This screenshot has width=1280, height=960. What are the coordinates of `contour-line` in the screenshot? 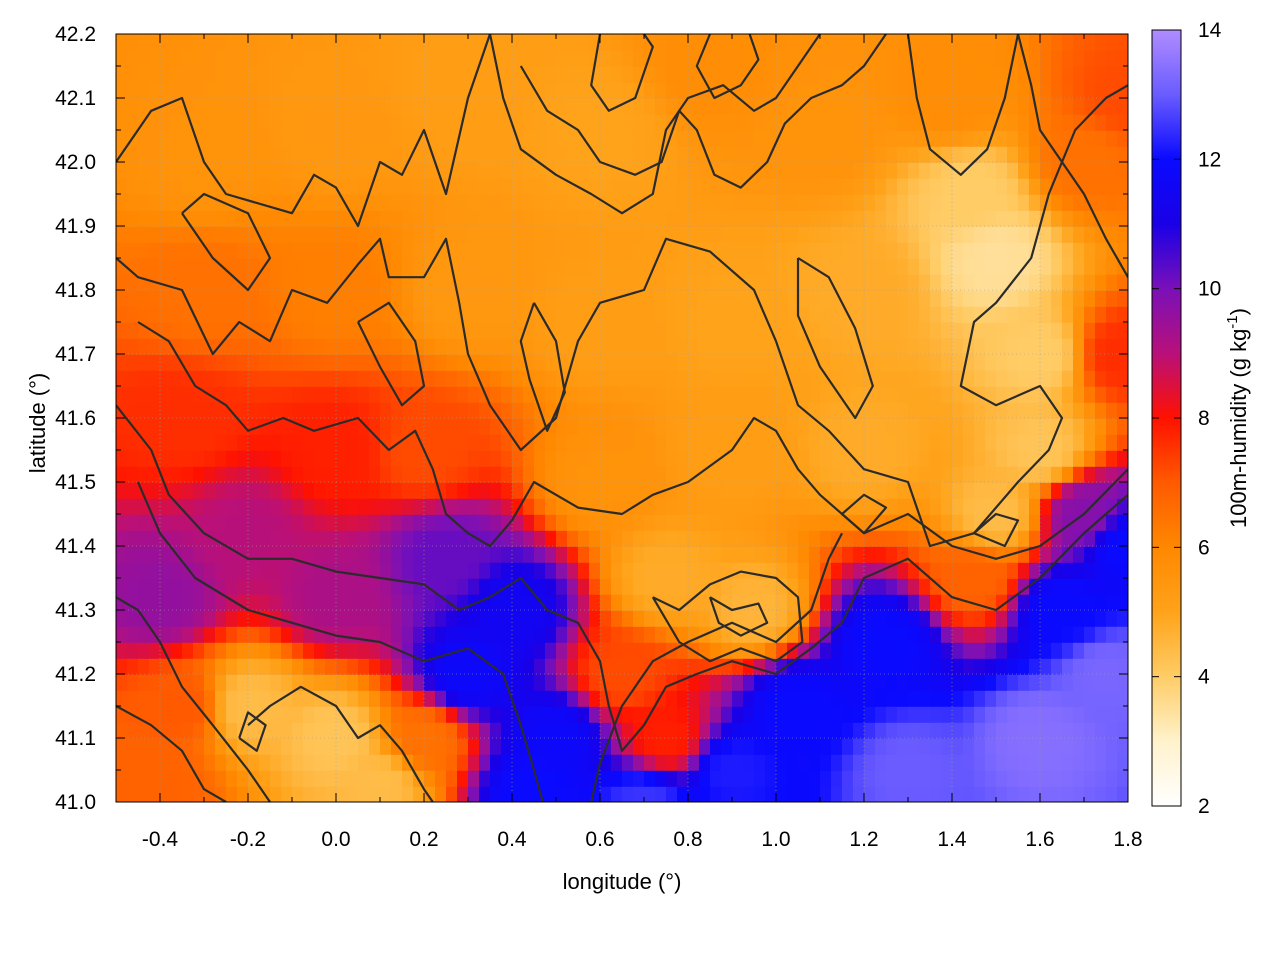 It's located at (727, 67).